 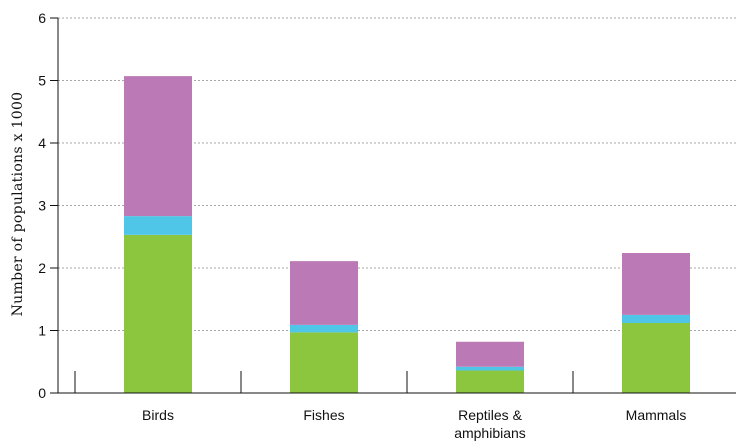 I want to click on category-label-line: Mammals, so click(x=656, y=415).